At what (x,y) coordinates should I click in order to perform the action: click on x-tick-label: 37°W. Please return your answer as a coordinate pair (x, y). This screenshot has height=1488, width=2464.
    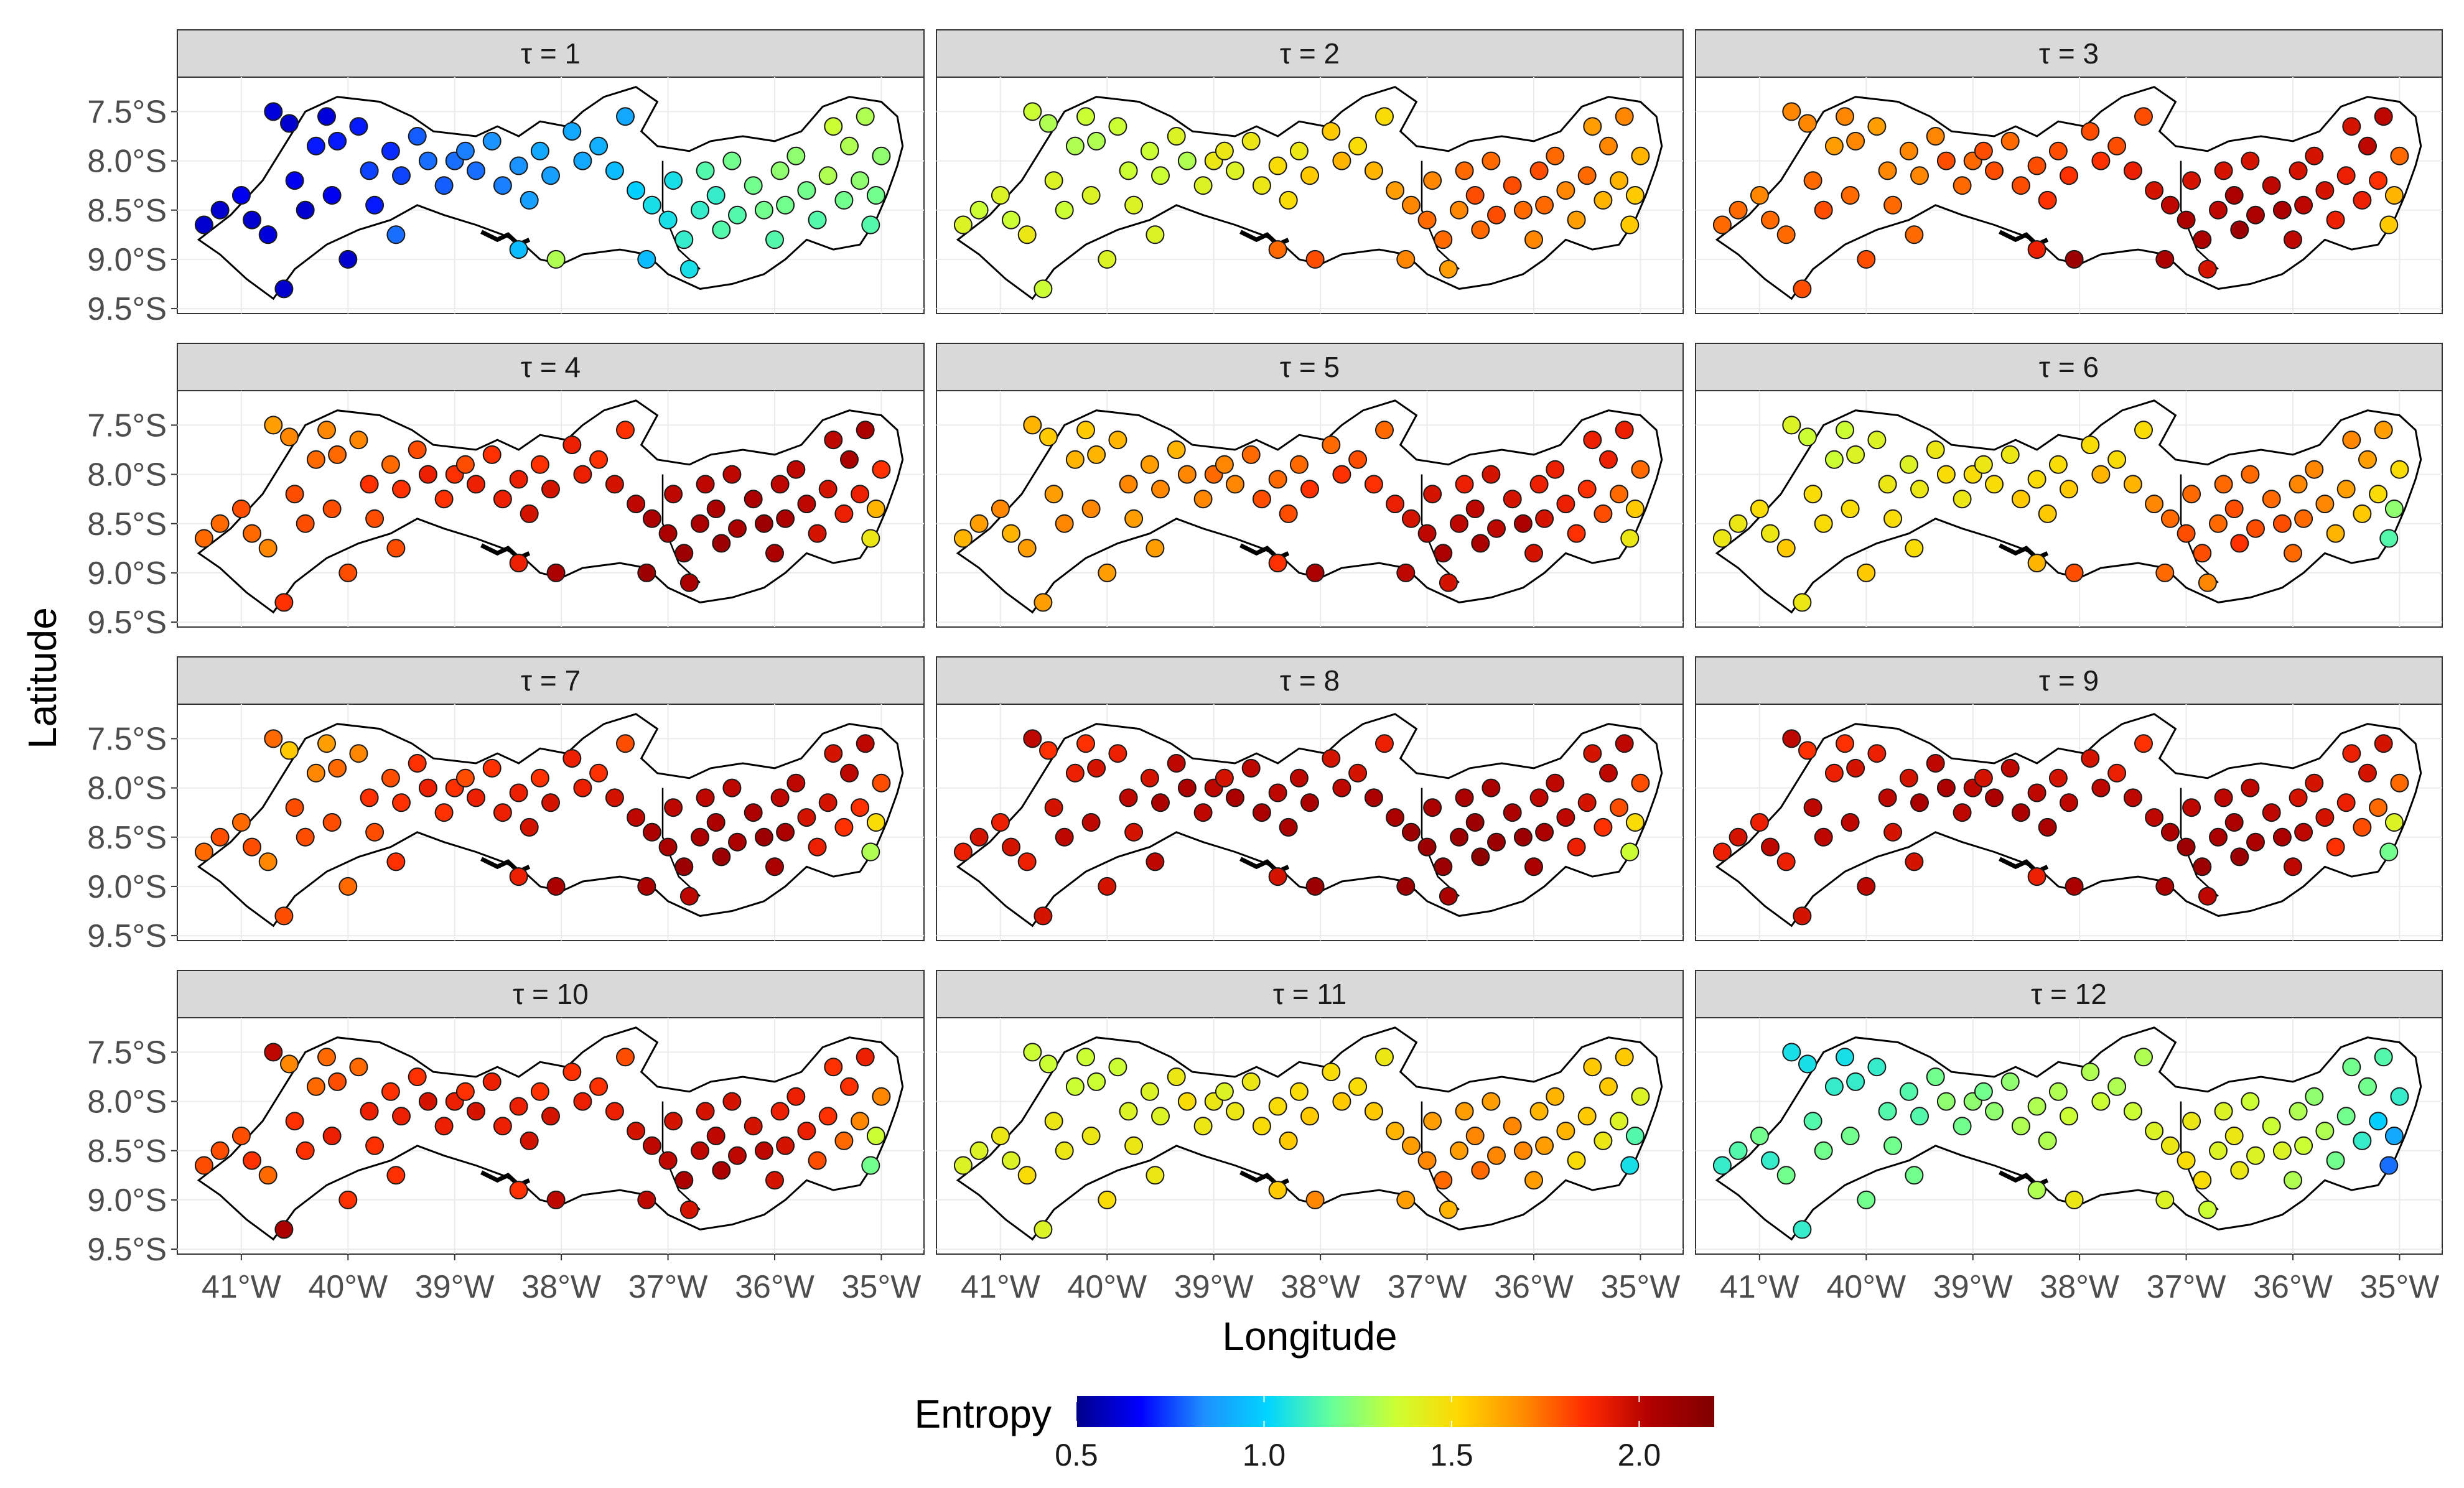
    Looking at the image, I should click on (668, 1287).